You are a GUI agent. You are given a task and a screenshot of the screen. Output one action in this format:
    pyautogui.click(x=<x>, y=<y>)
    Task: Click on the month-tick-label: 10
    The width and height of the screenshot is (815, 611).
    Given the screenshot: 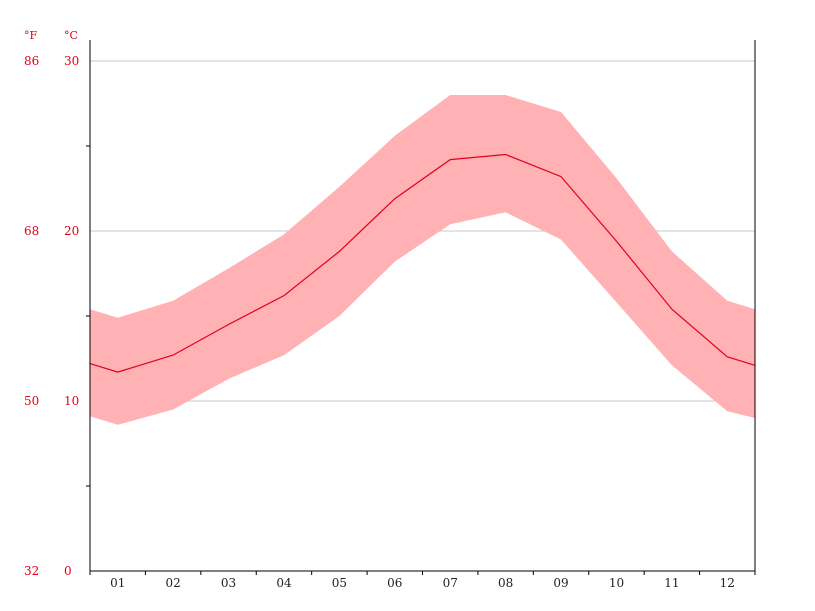 What is the action you would take?
    pyautogui.click(x=616, y=583)
    